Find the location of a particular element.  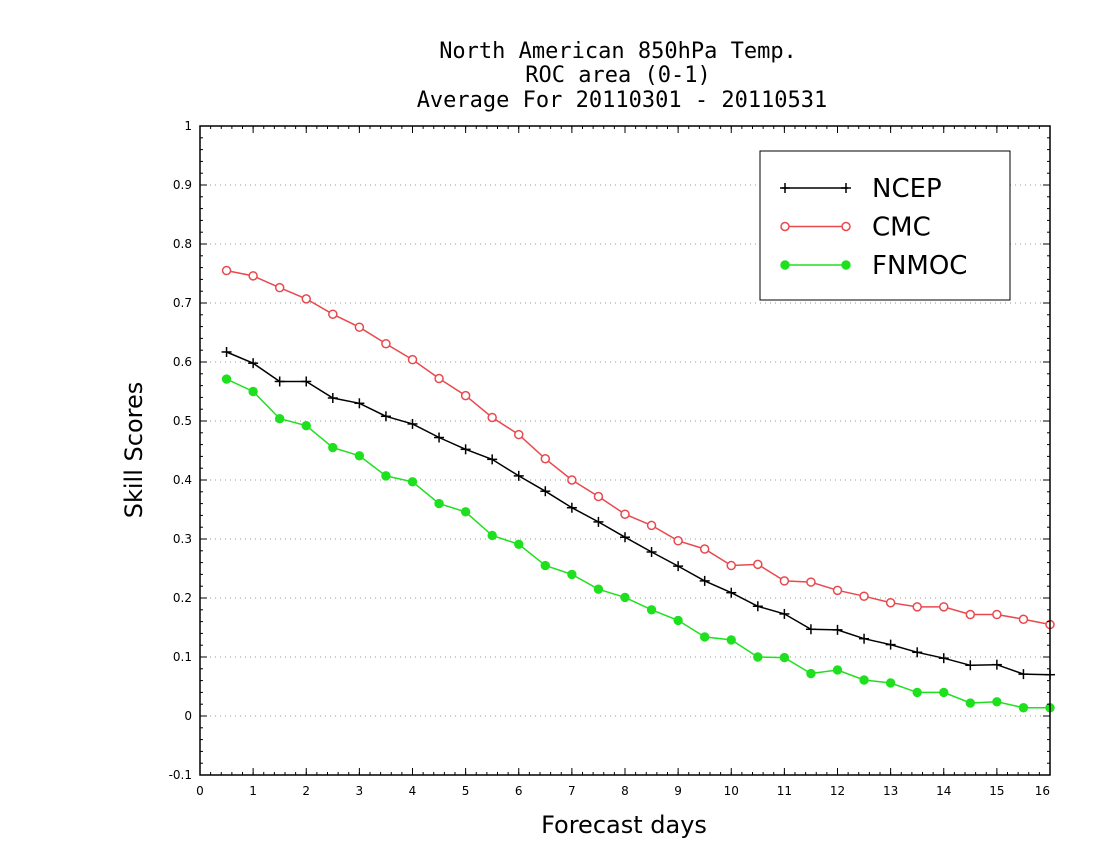

x-tick-label: 16 is located at coordinates (1042, 791).